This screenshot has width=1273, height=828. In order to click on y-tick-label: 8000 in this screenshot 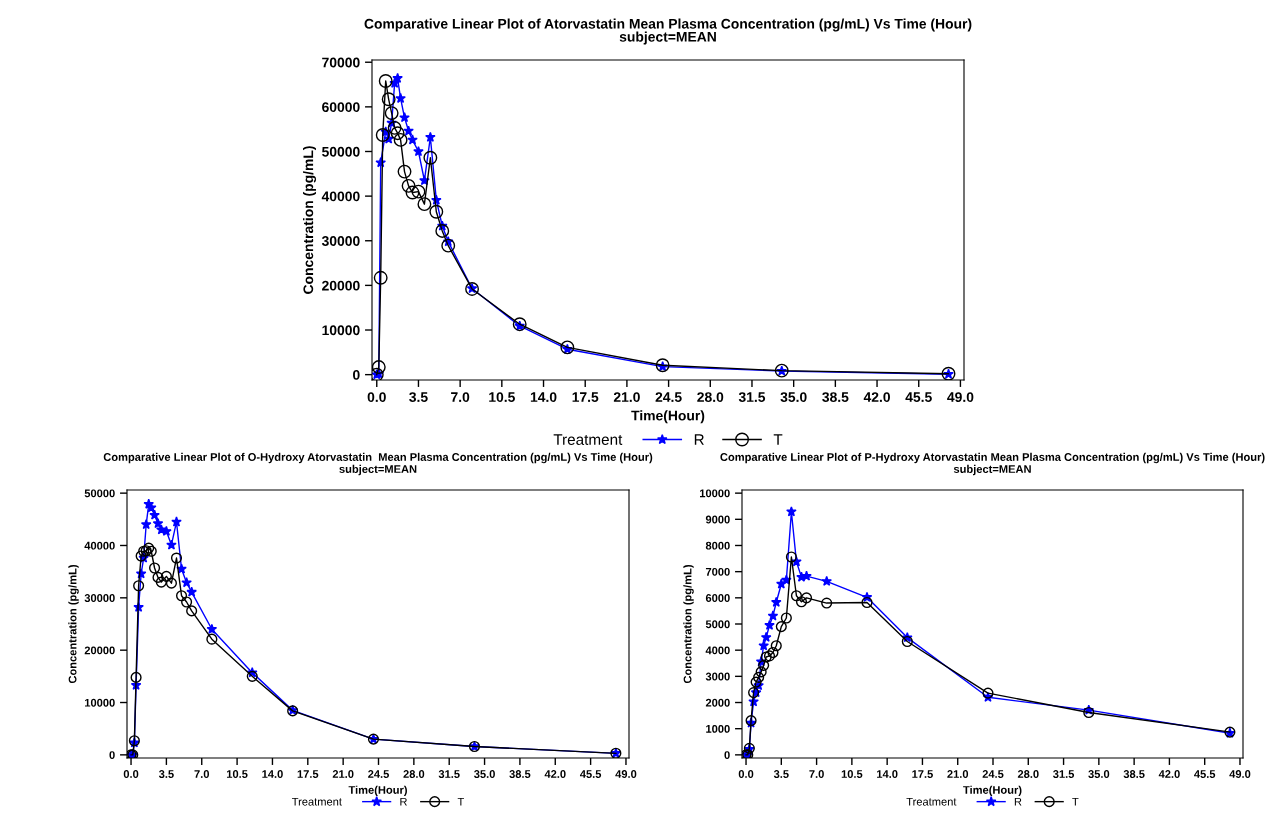, I will do `click(717, 545)`.